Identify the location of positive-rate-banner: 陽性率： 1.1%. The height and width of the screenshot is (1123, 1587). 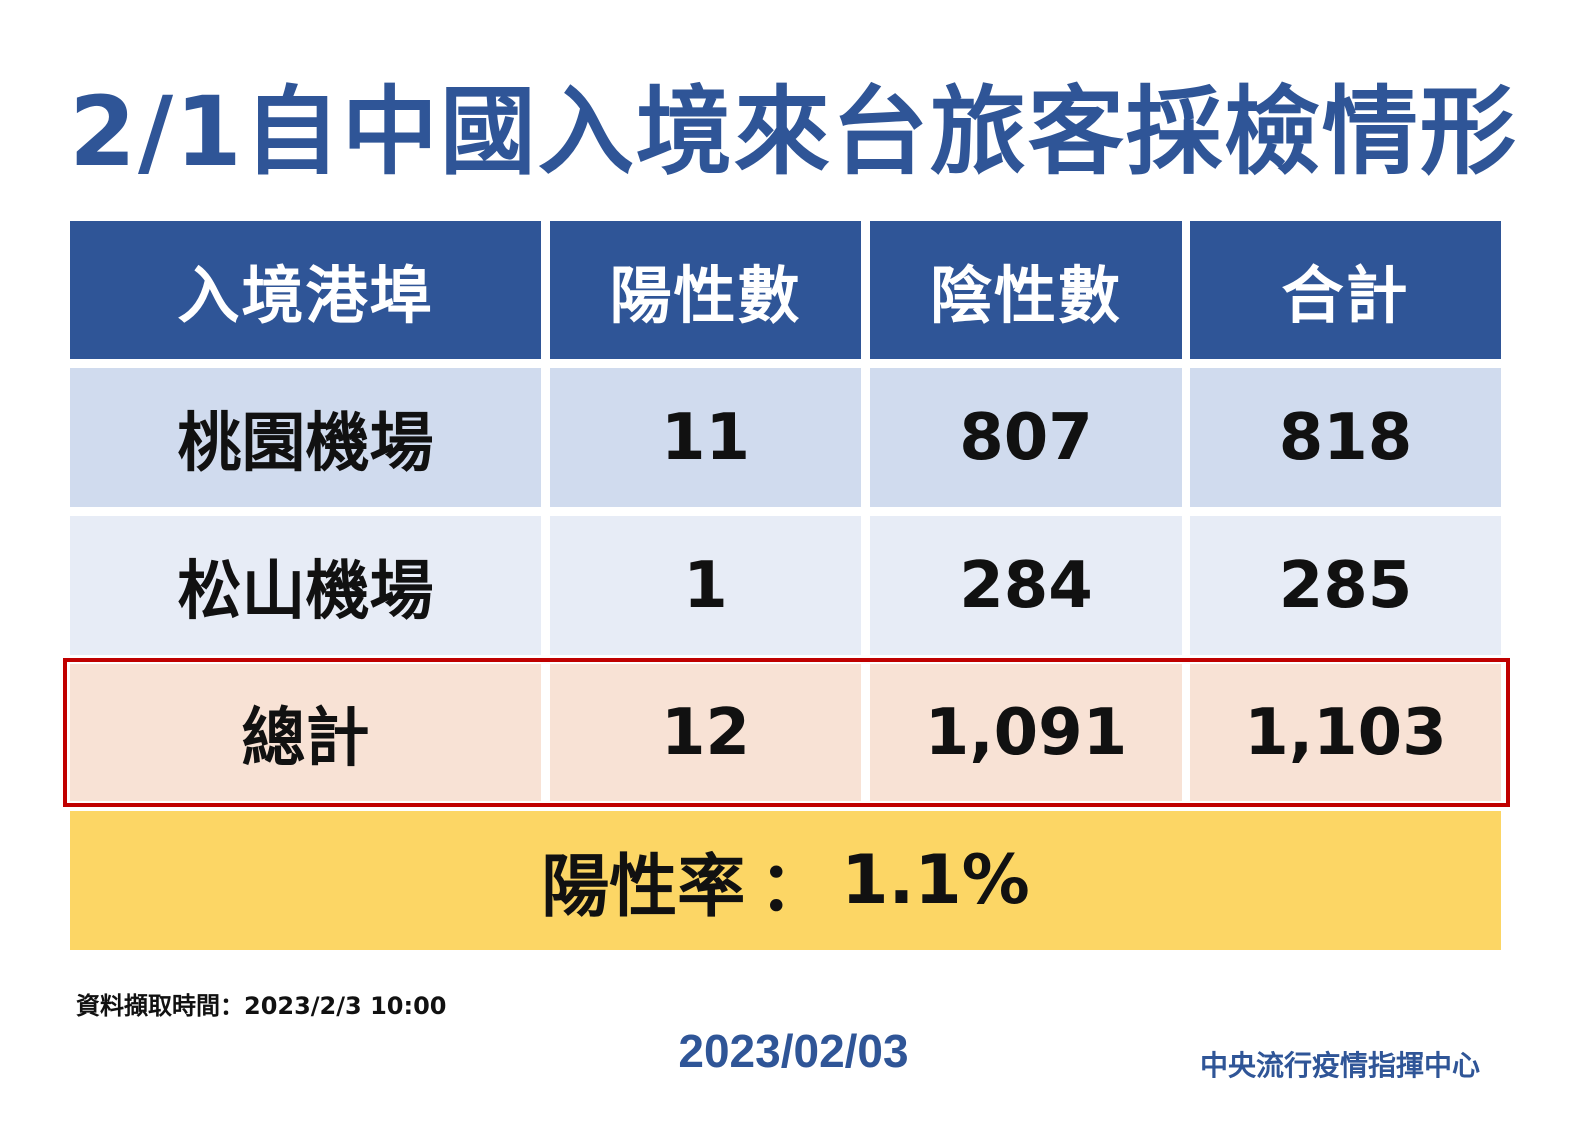
(785, 880).